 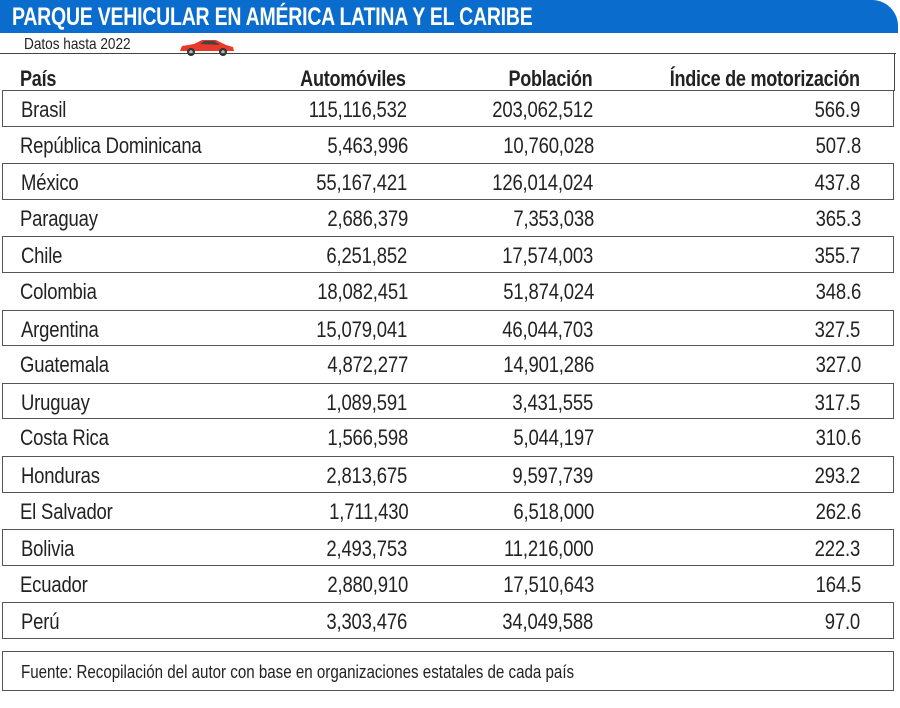 What do you see at coordinates (548, 365) in the screenshot?
I see `cell-population: 14,901,286` at bounding box center [548, 365].